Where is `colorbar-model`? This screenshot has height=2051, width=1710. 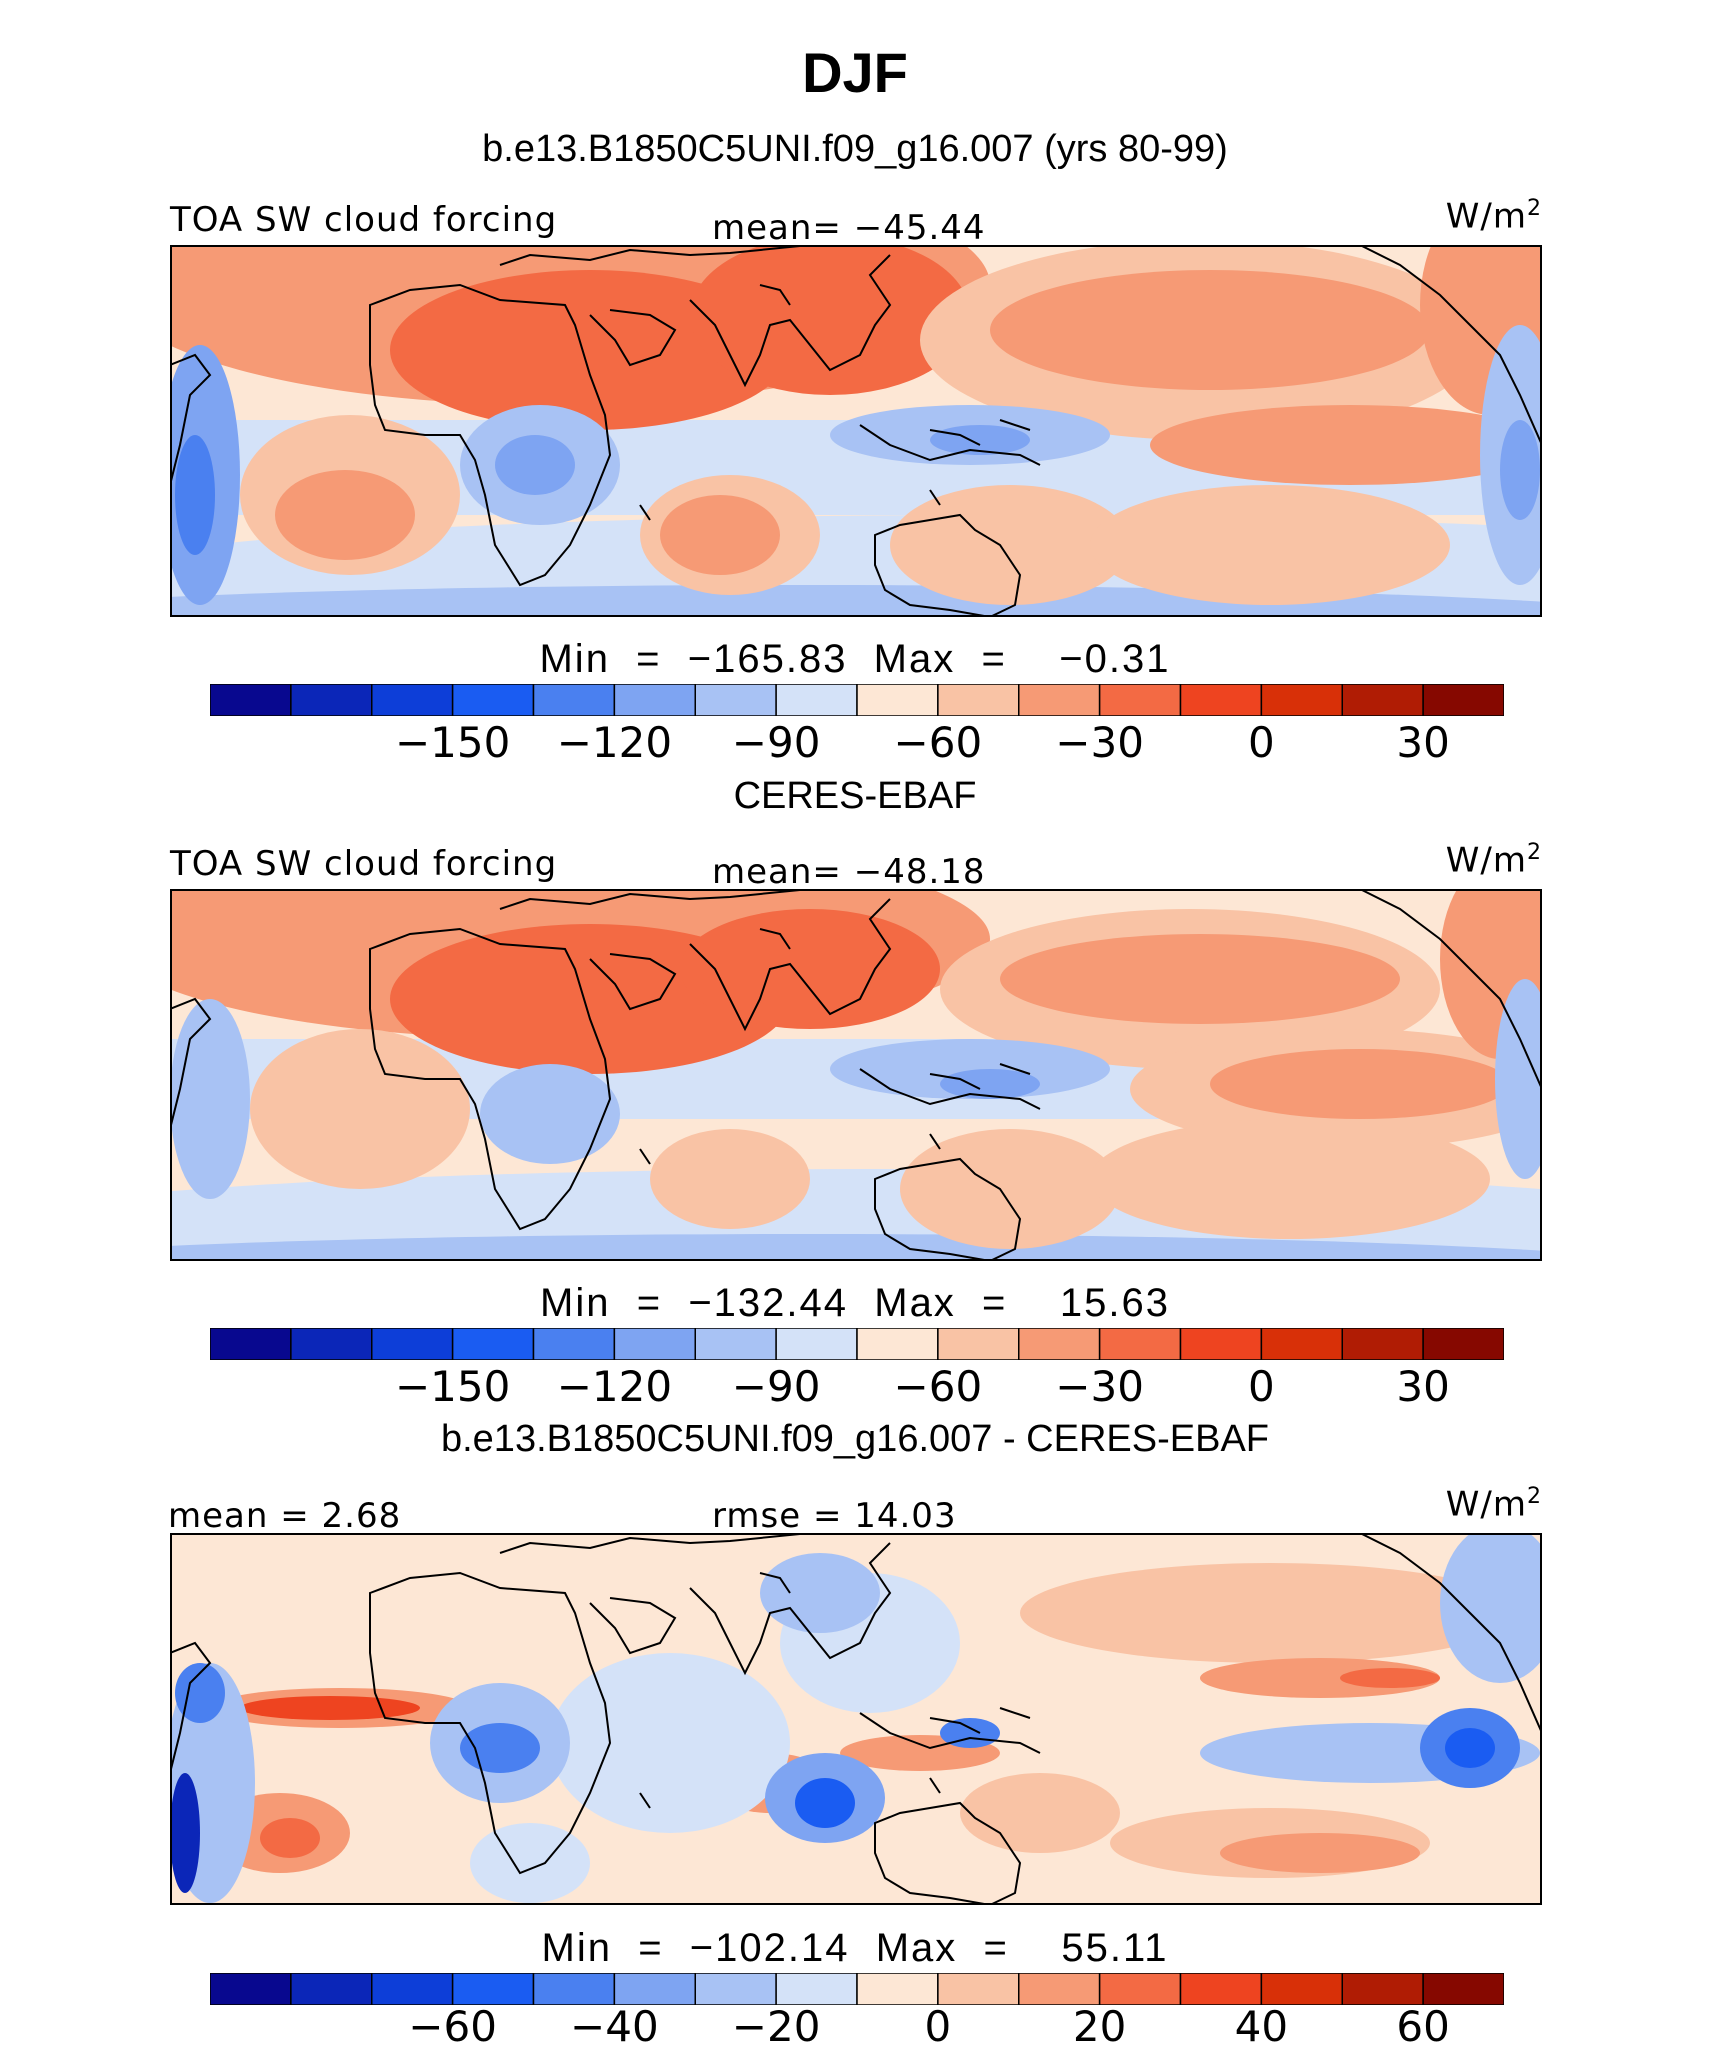 colorbar-model is located at coordinates (857, 700).